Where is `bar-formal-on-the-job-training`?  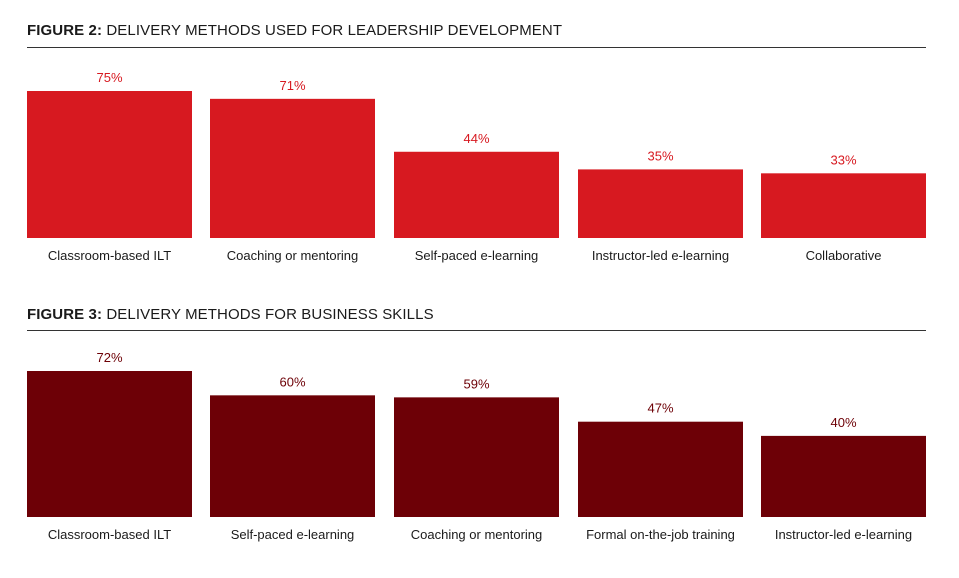 bar-formal-on-the-job-training is located at coordinates (660, 469).